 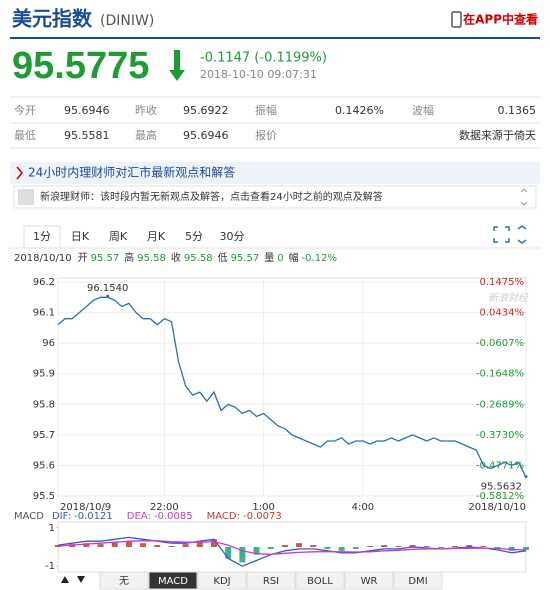 What do you see at coordinates (118, 236) in the screenshot?
I see `period-tab: 周K` at bounding box center [118, 236].